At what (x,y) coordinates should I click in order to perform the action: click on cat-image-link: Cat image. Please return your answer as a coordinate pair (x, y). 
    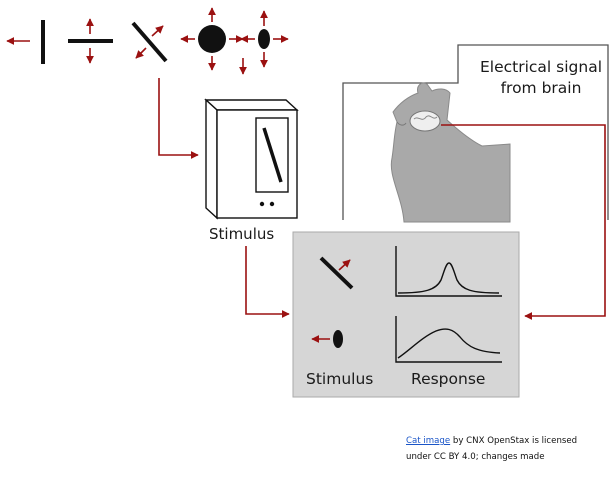
    Looking at the image, I should click on (428, 441).